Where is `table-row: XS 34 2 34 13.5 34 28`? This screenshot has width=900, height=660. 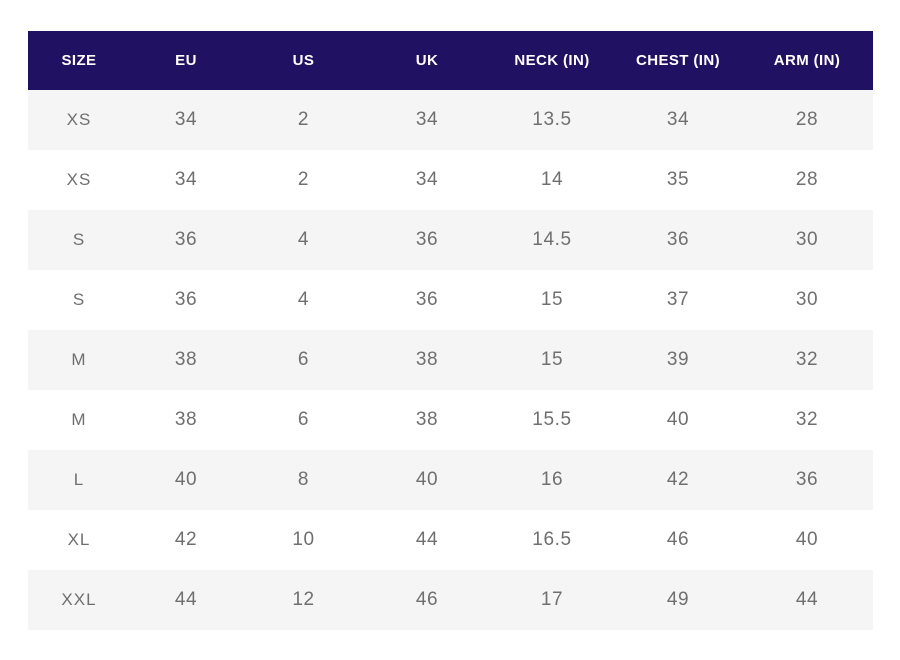 table-row: XS 34 2 34 13.5 34 28 is located at coordinates (450, 120).